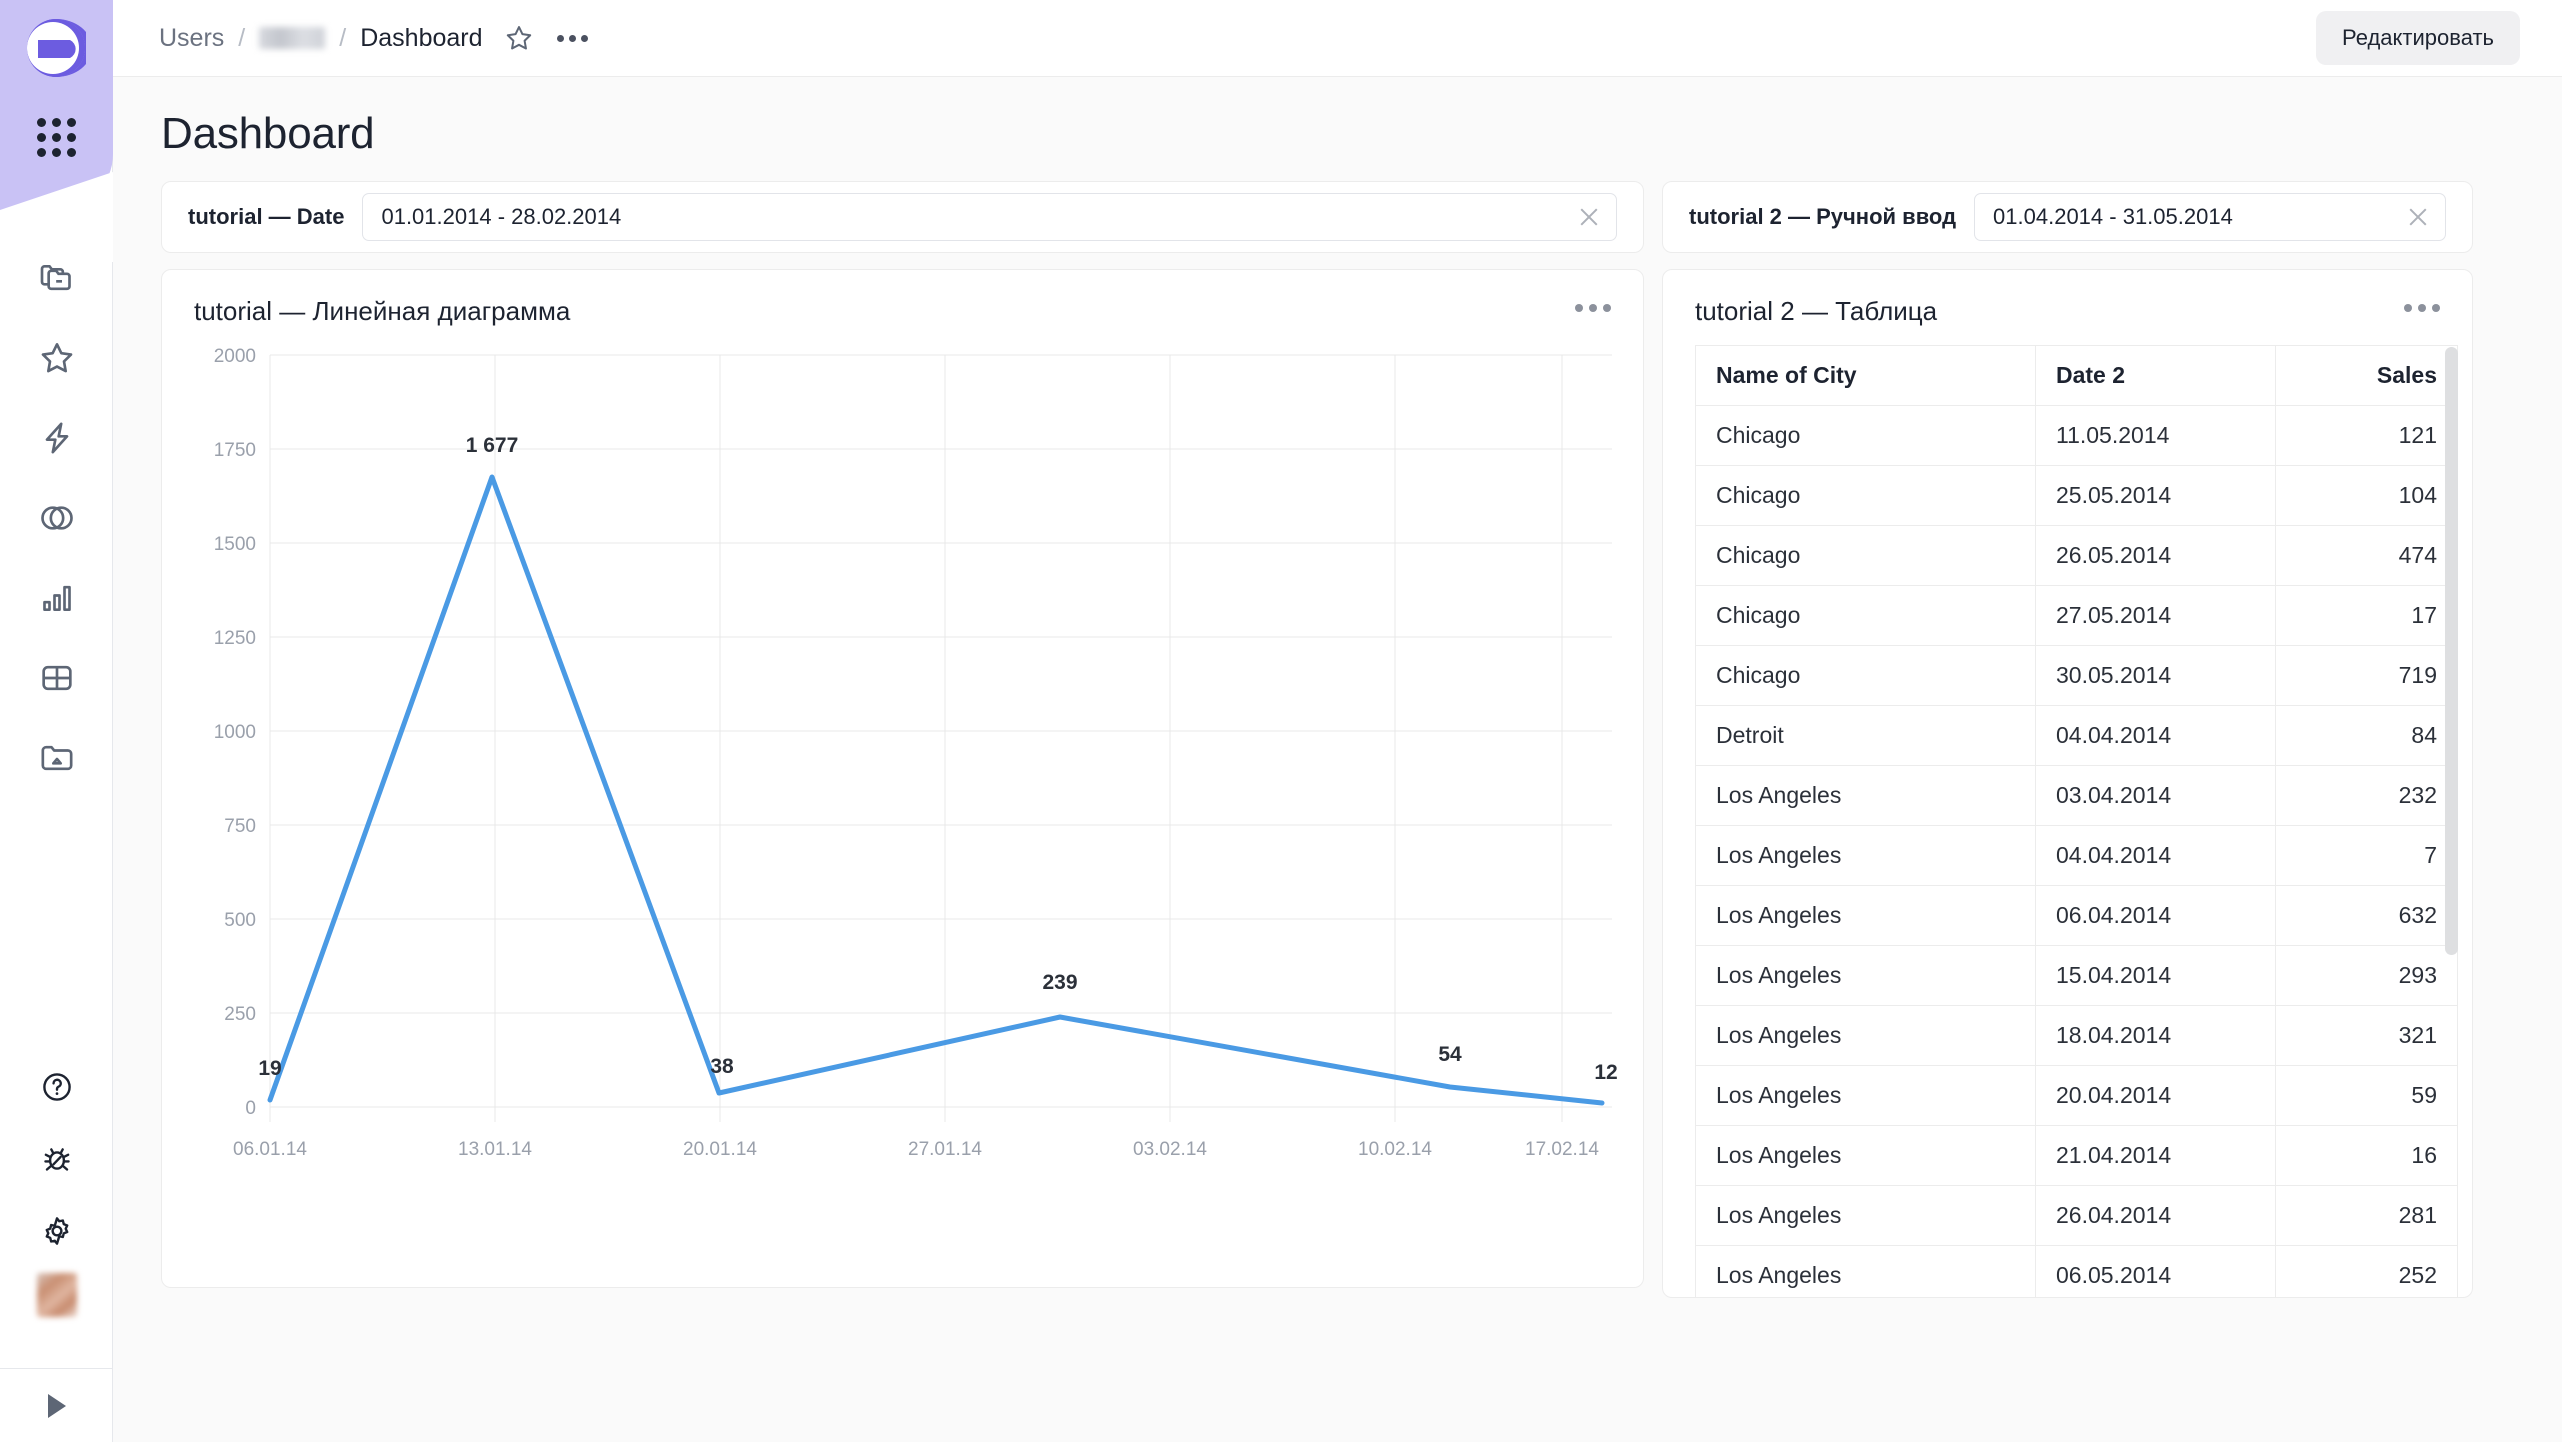 The image size is (2562, 1442). What do you see at coordinates (560, 38) in the screenshot?
I see `more-dots-icon` at bounding box center [560, 38].